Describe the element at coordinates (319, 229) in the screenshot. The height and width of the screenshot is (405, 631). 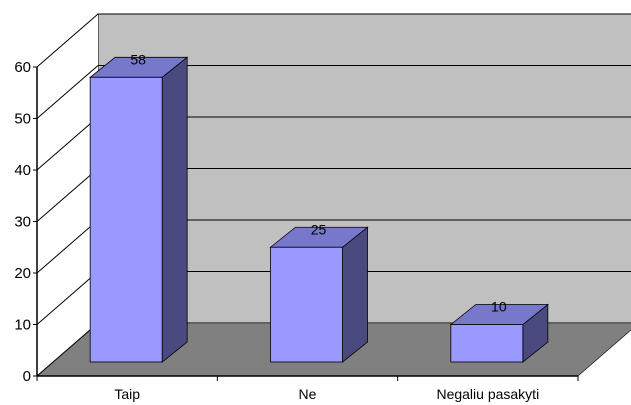
I see `data-label: 25` at that location.